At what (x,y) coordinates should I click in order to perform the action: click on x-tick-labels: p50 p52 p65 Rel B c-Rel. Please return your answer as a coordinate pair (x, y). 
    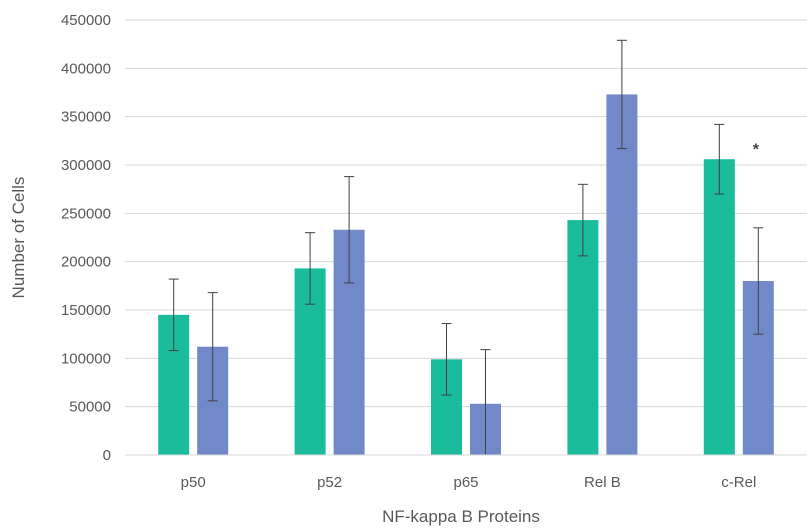
    Looking at the image, I should click on (469, 482).